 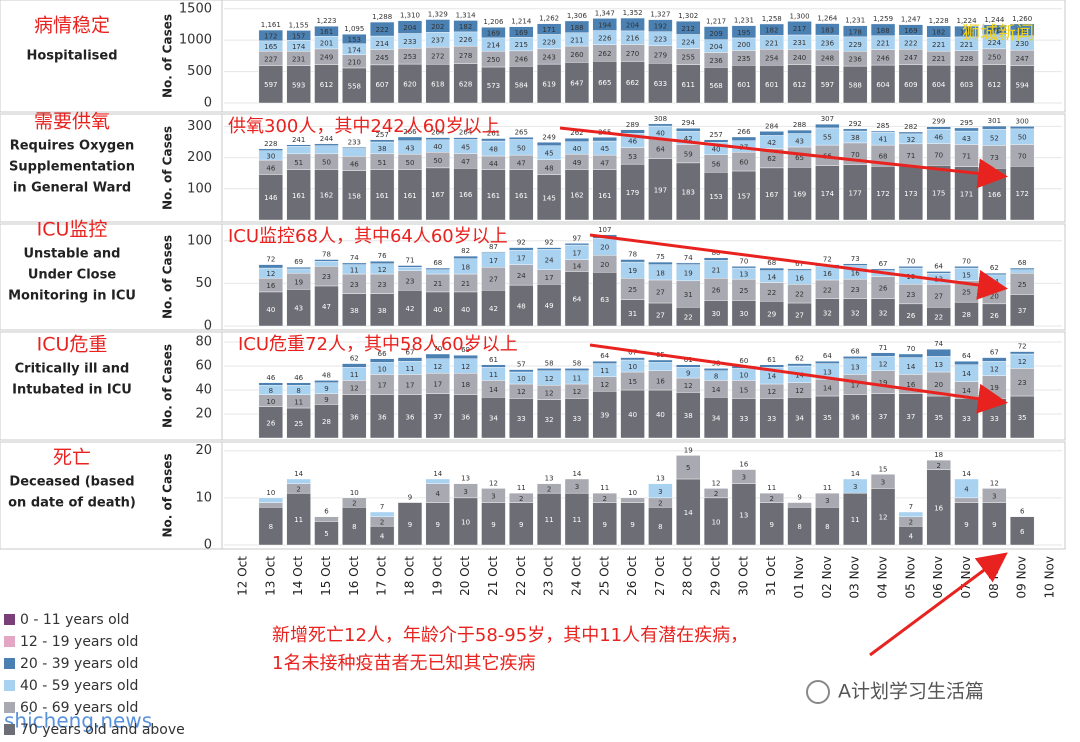 I want to click on segment-label: 594, so click(x=1022, y=85).